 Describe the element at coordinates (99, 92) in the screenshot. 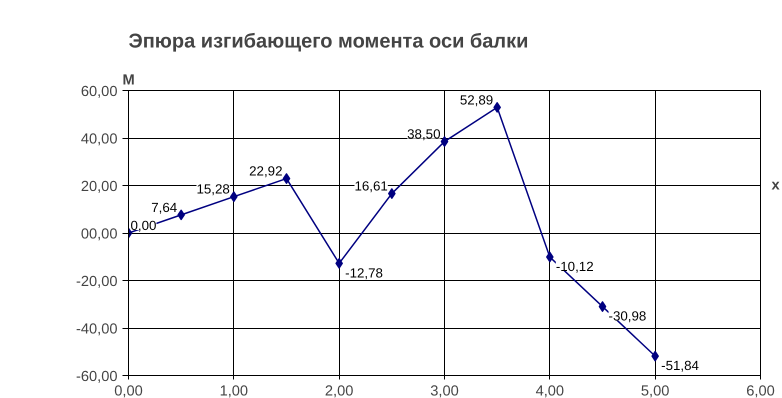

I see `y-tick-label: 60,00` at that location.